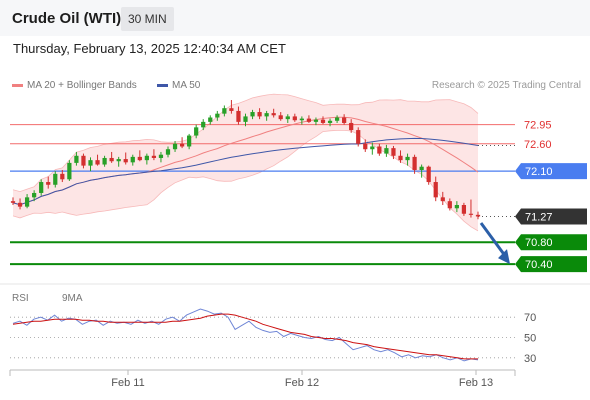  I want to click on ma50-legend: MA 50, so click(178, 85).